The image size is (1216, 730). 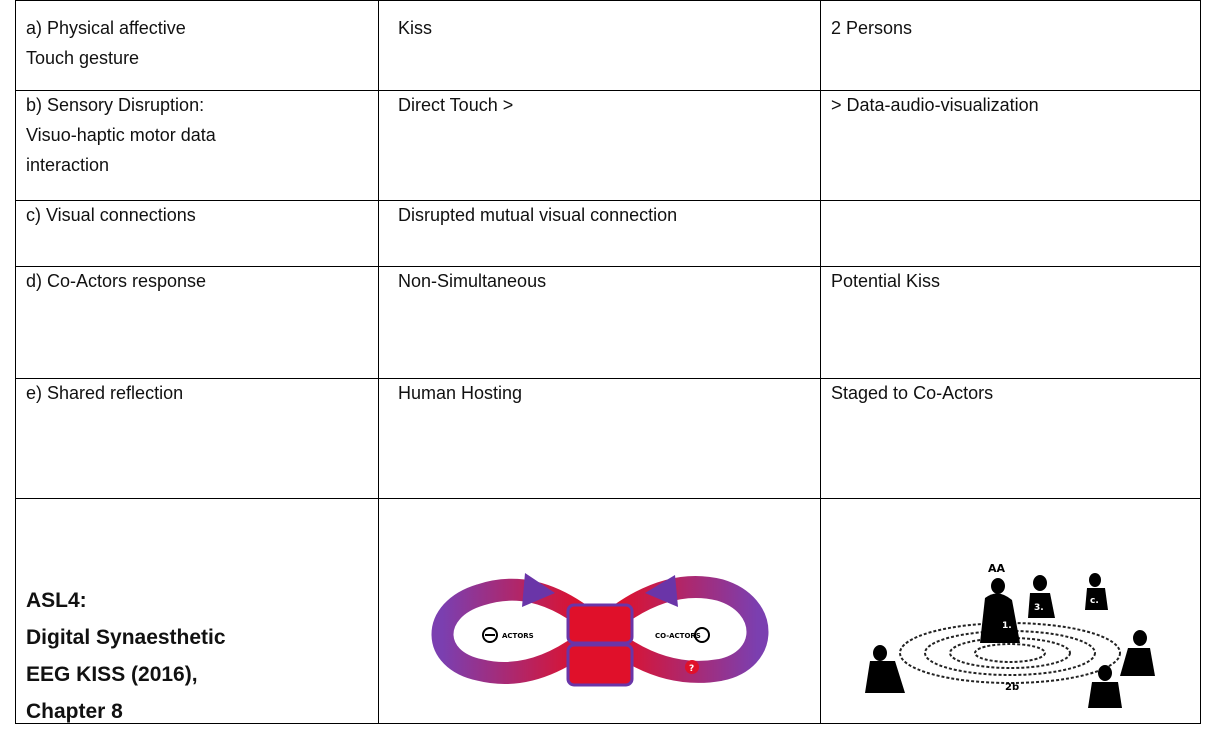 I want to click on cell-text: Non-Simultaneous, so click(x=472, y=281).